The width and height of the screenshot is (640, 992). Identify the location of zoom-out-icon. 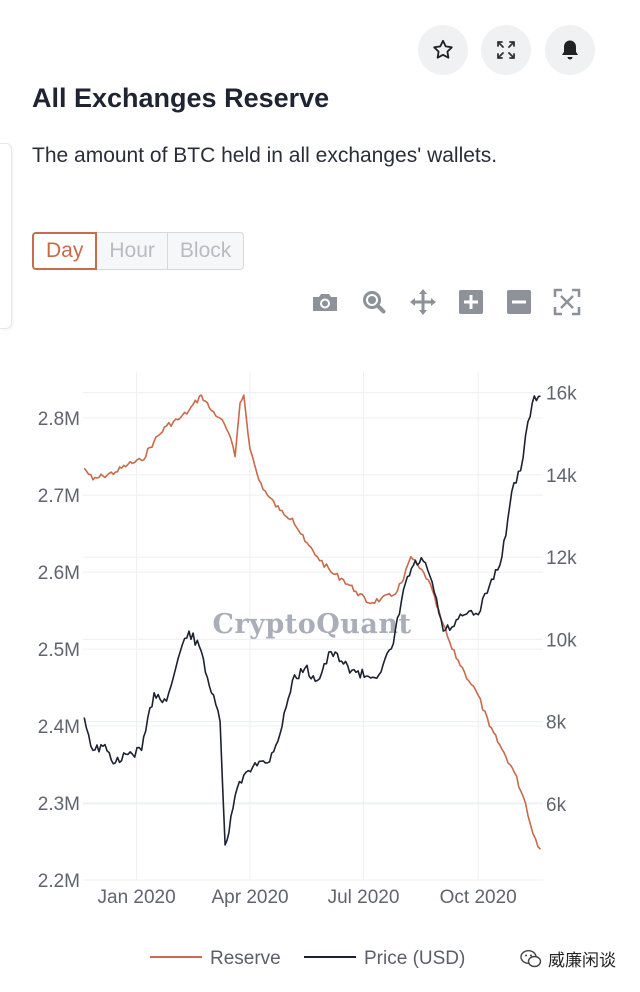
(519, 302).